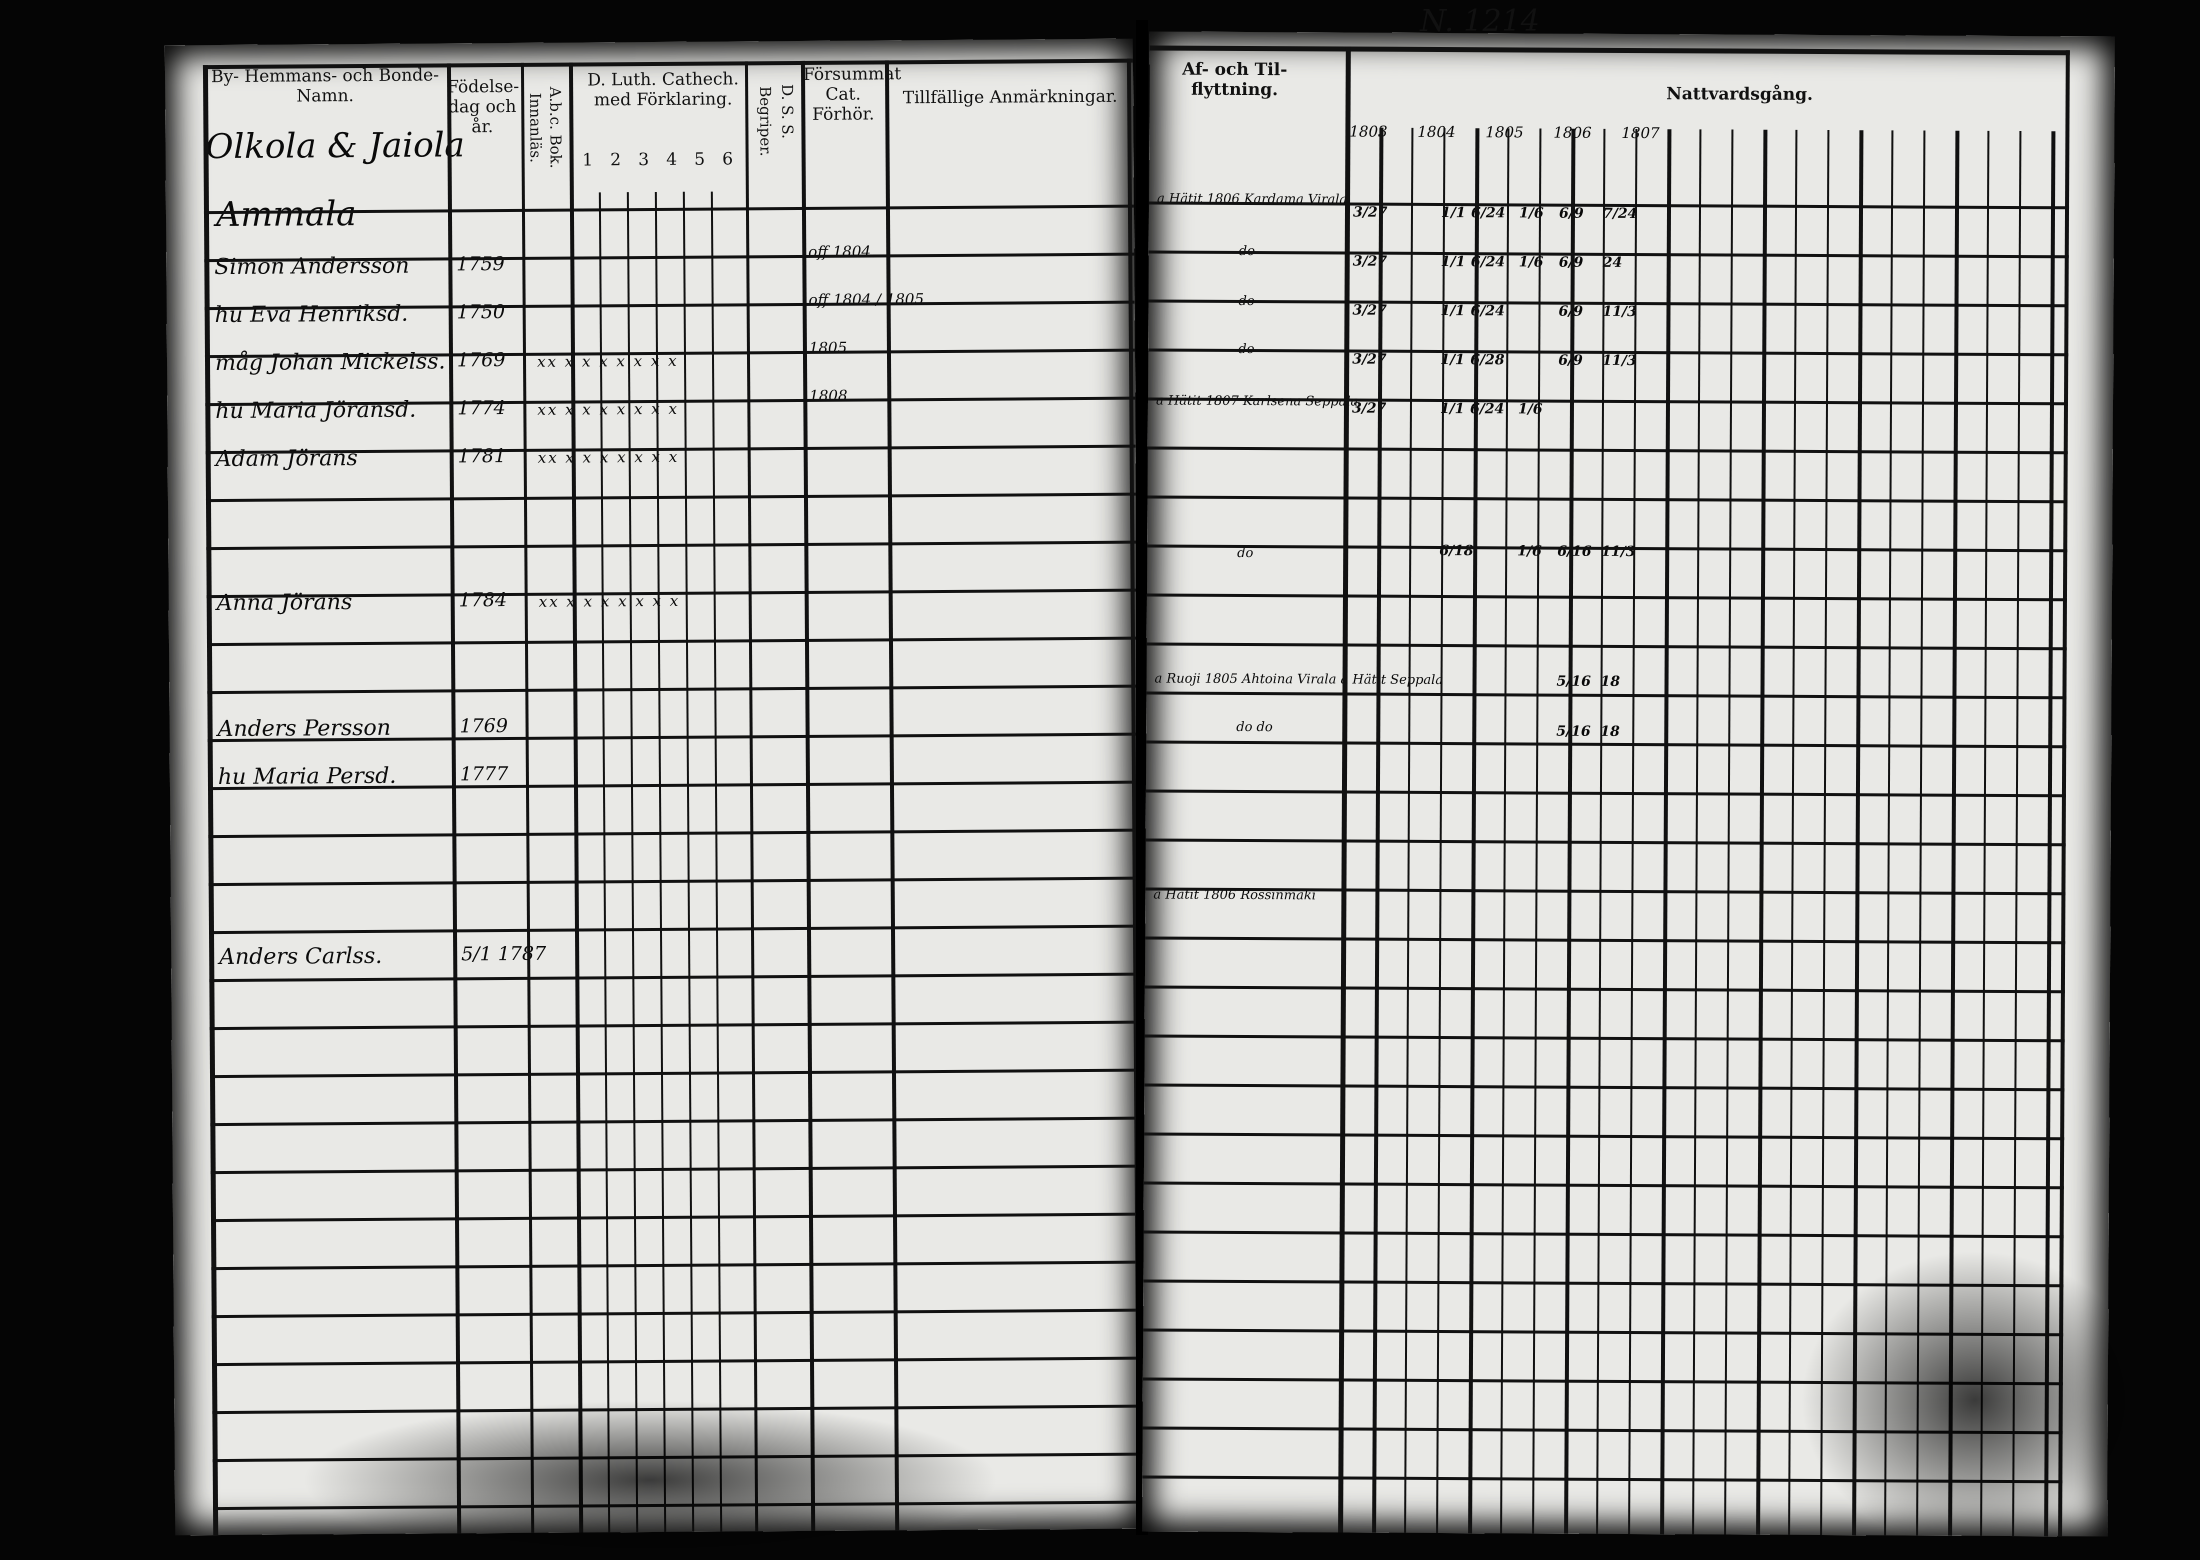  What do you see at coordinates (852, 94) in the screenshot?
I see `header-forsummat: Försummat Cat. Förhör.` at bounding box center [852, 94].